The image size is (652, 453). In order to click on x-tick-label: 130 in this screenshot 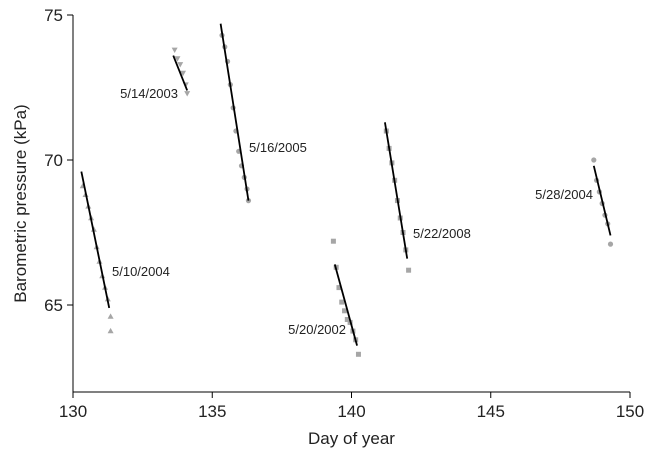, I will do `click(73, 411)`.